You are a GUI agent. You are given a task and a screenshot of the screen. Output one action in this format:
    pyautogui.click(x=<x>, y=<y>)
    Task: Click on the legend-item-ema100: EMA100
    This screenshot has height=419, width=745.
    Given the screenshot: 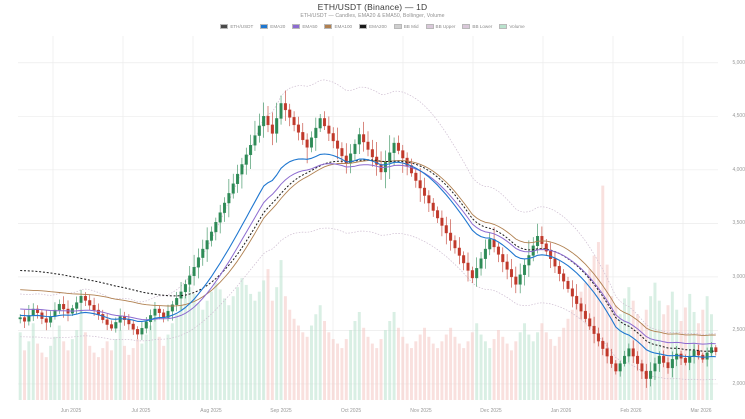 What is the action you would take?
    pyautogui.click(x=338, y=26)
    